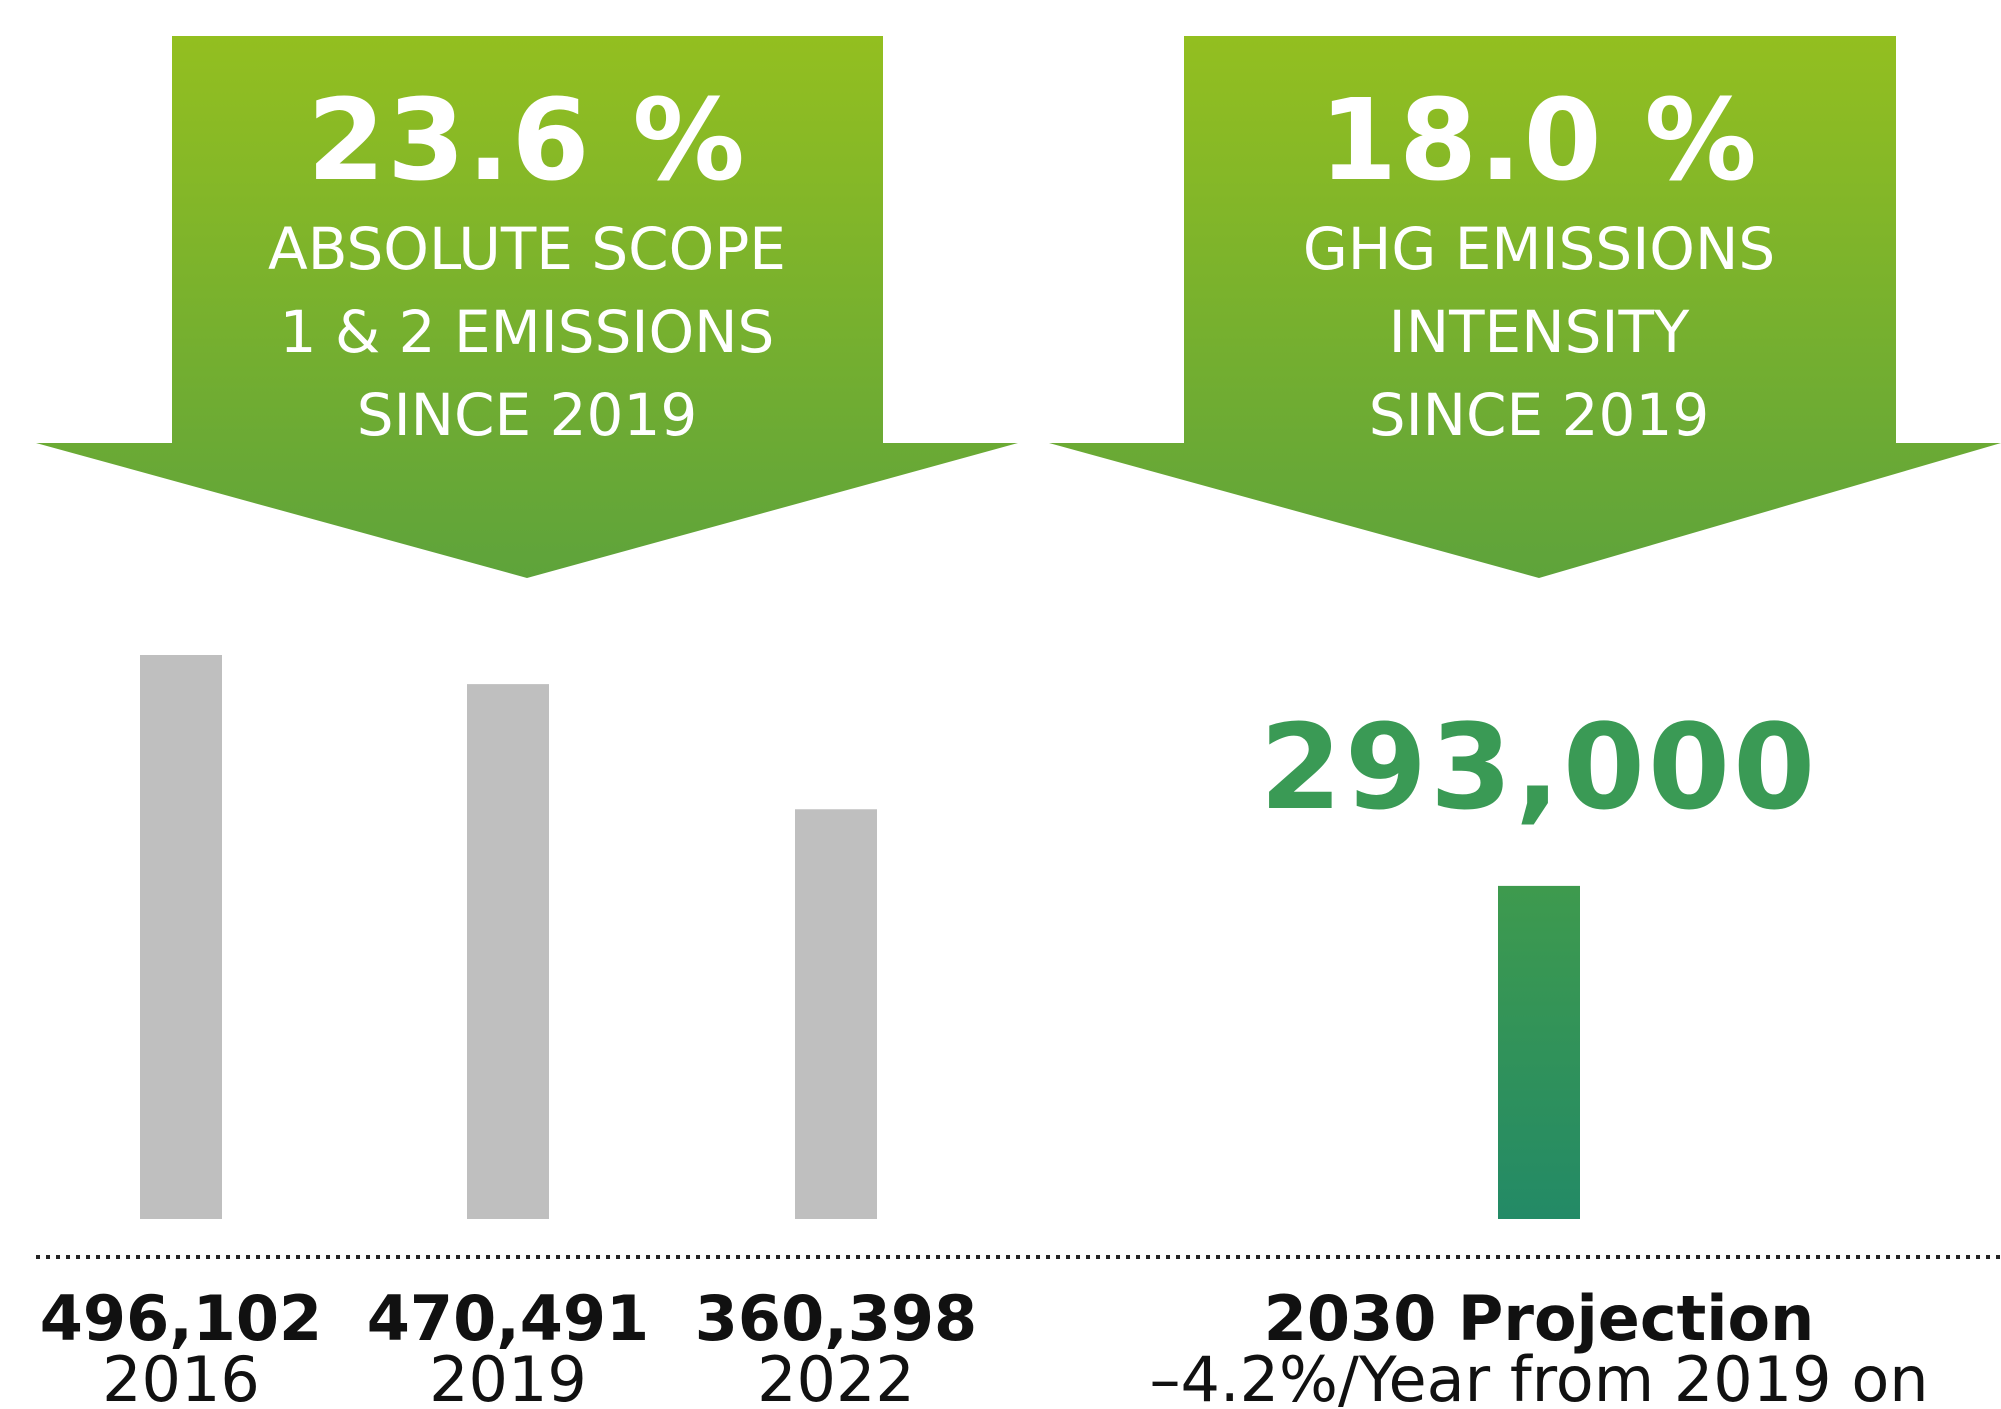  I want to click on category-label: 2016, so click(181, 1376).